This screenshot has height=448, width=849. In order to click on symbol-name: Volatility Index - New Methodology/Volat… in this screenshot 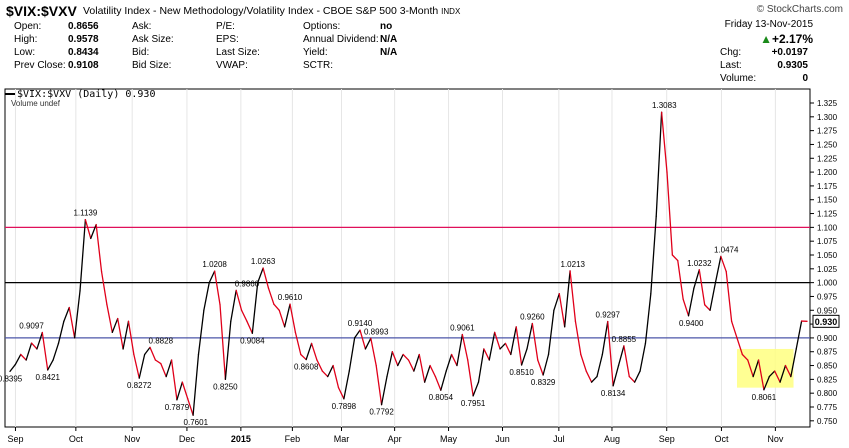, I will do `click(261, 11)`.